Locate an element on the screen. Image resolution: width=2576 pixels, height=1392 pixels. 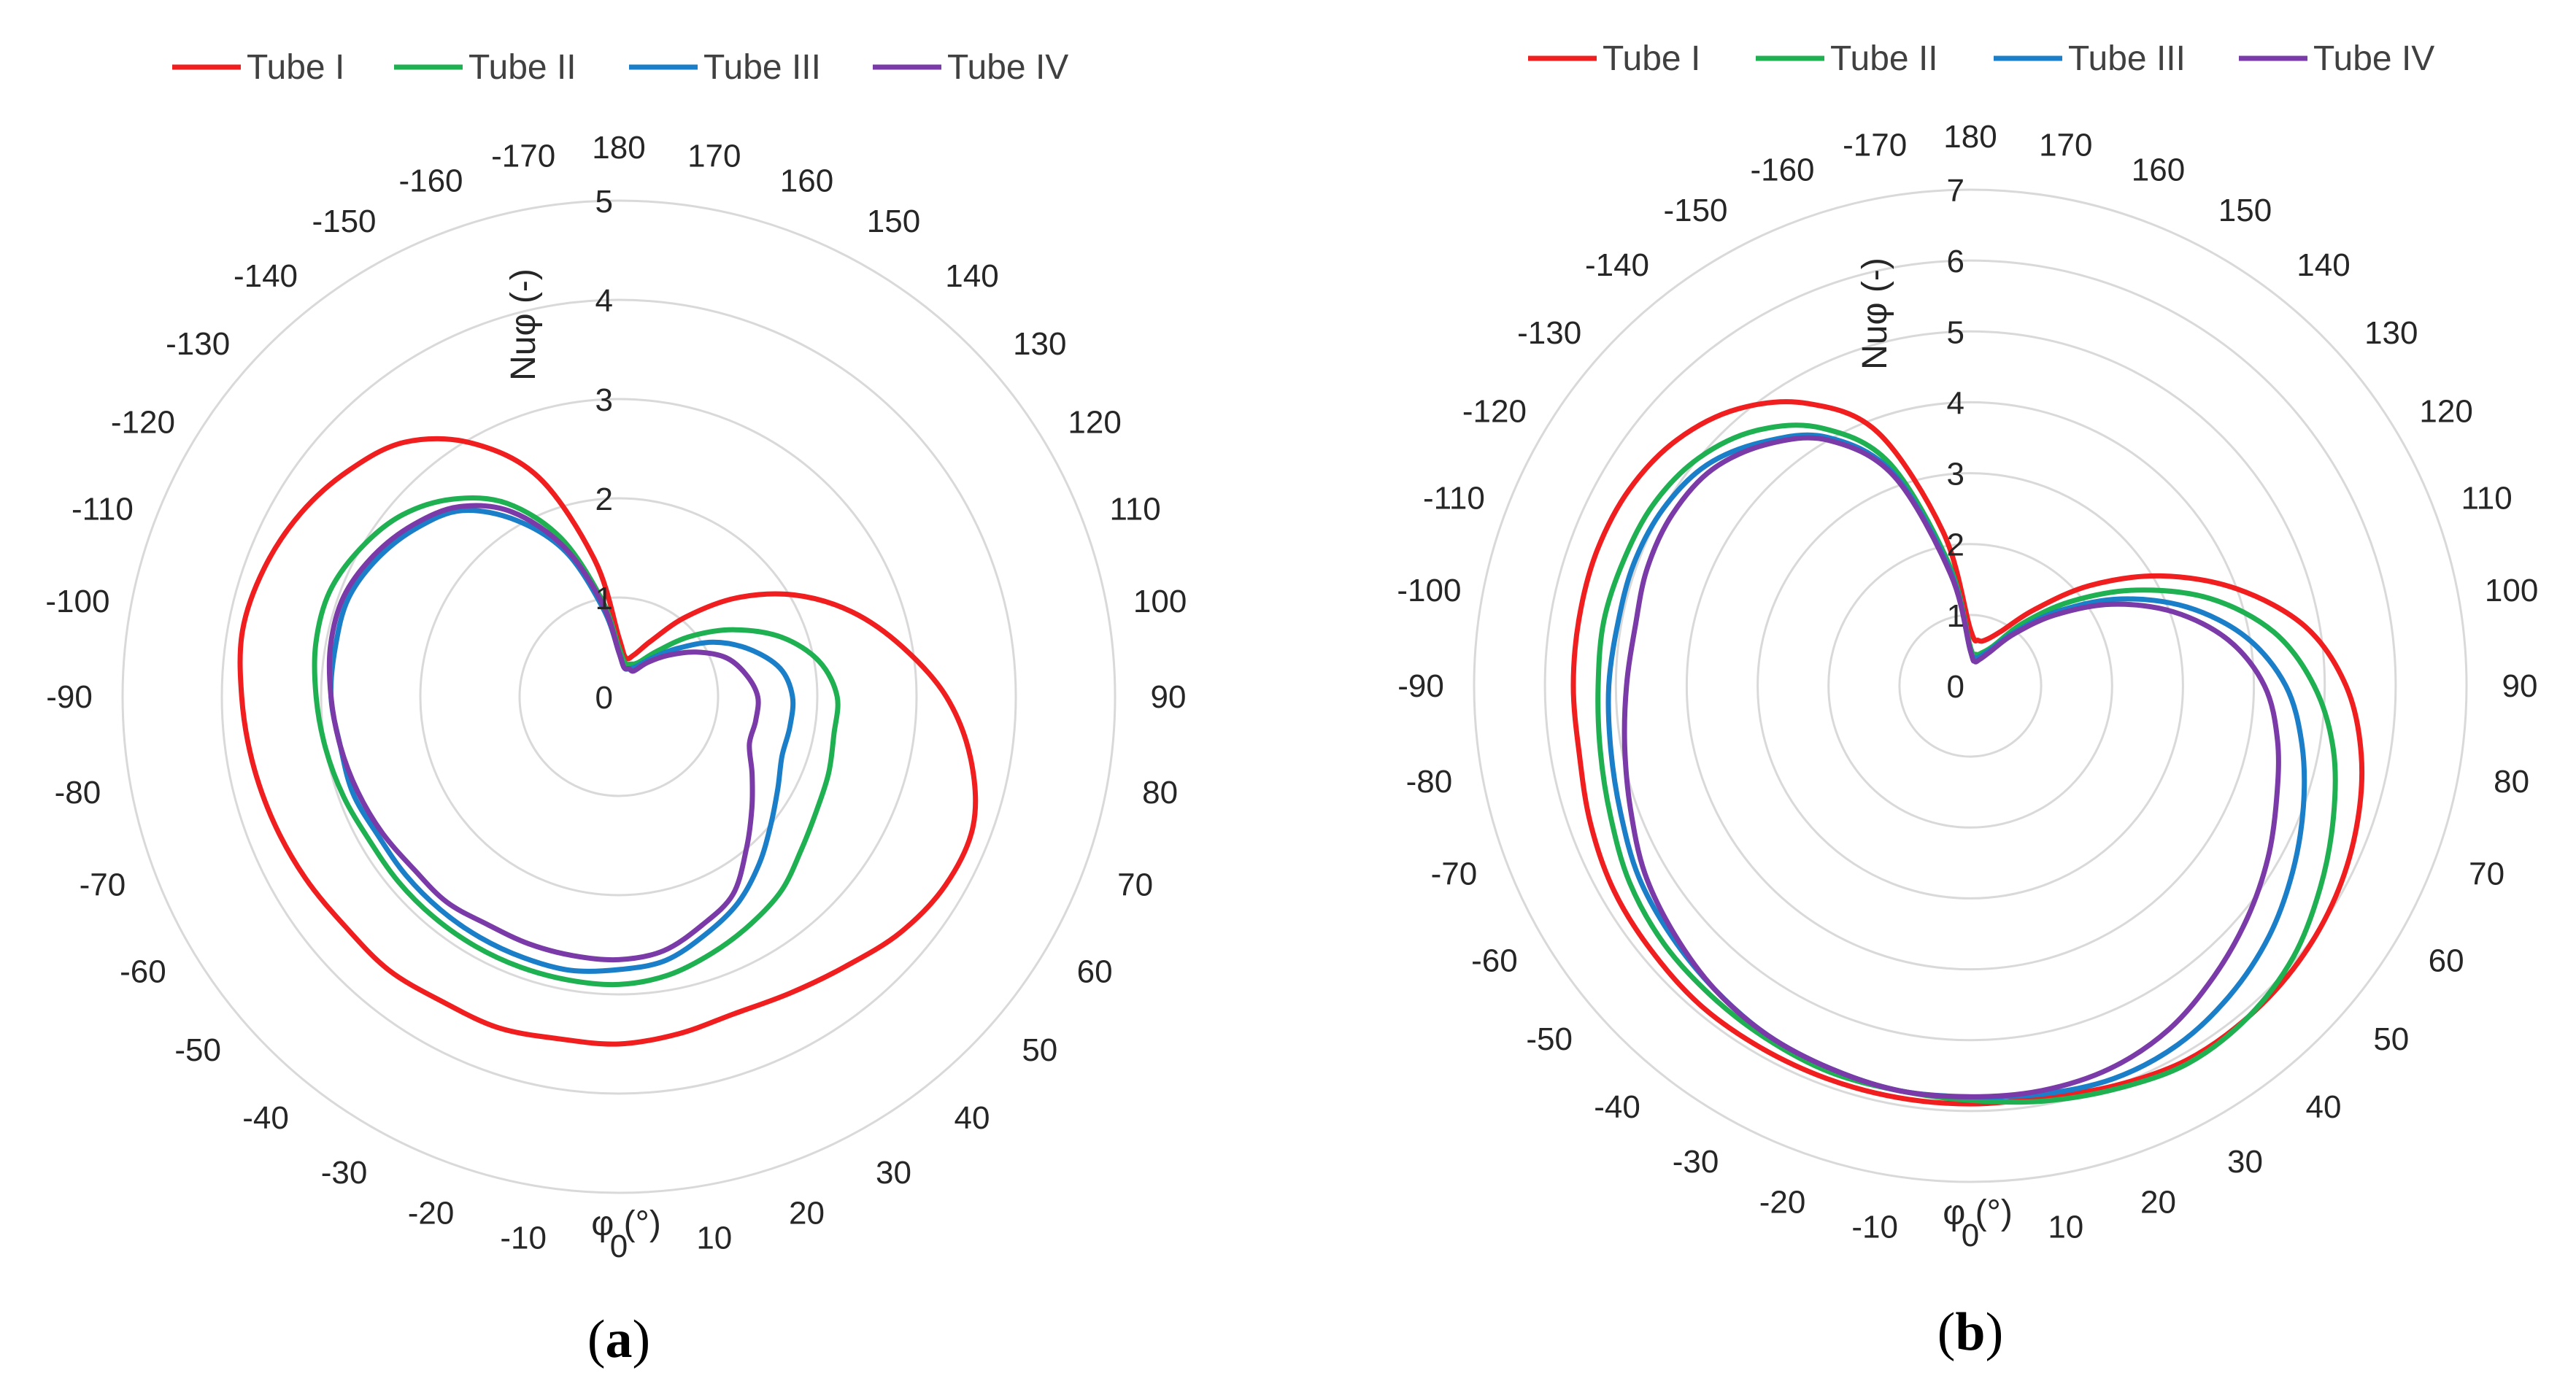
angle-tick-a-110: 110 is located at coordinates (1135, 509).